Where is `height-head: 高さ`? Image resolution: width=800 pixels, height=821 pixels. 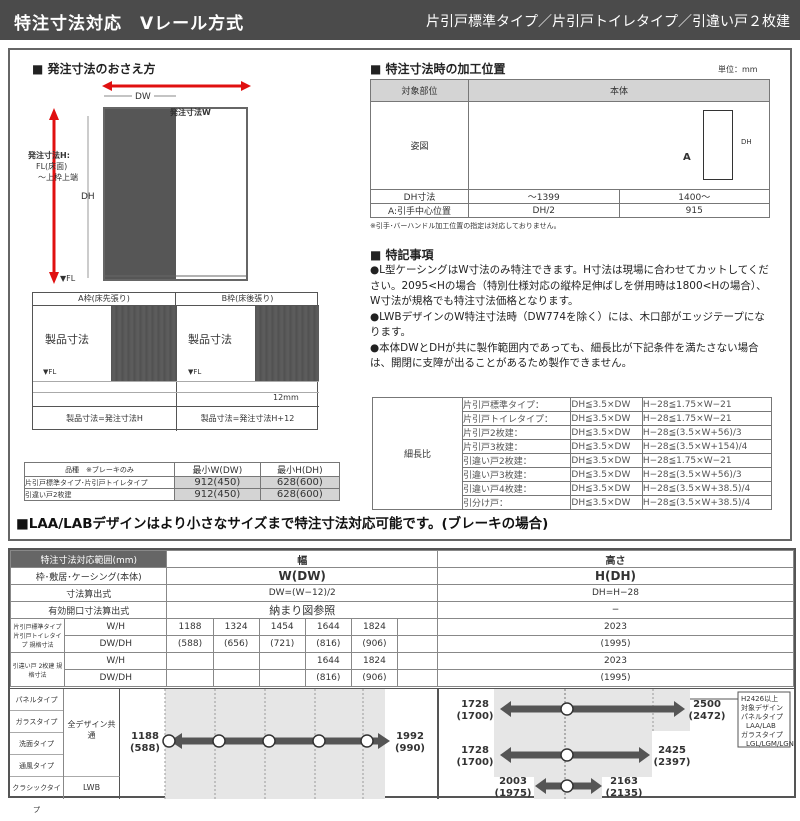
height-head: 高さ is located at coordinates (615, 559).